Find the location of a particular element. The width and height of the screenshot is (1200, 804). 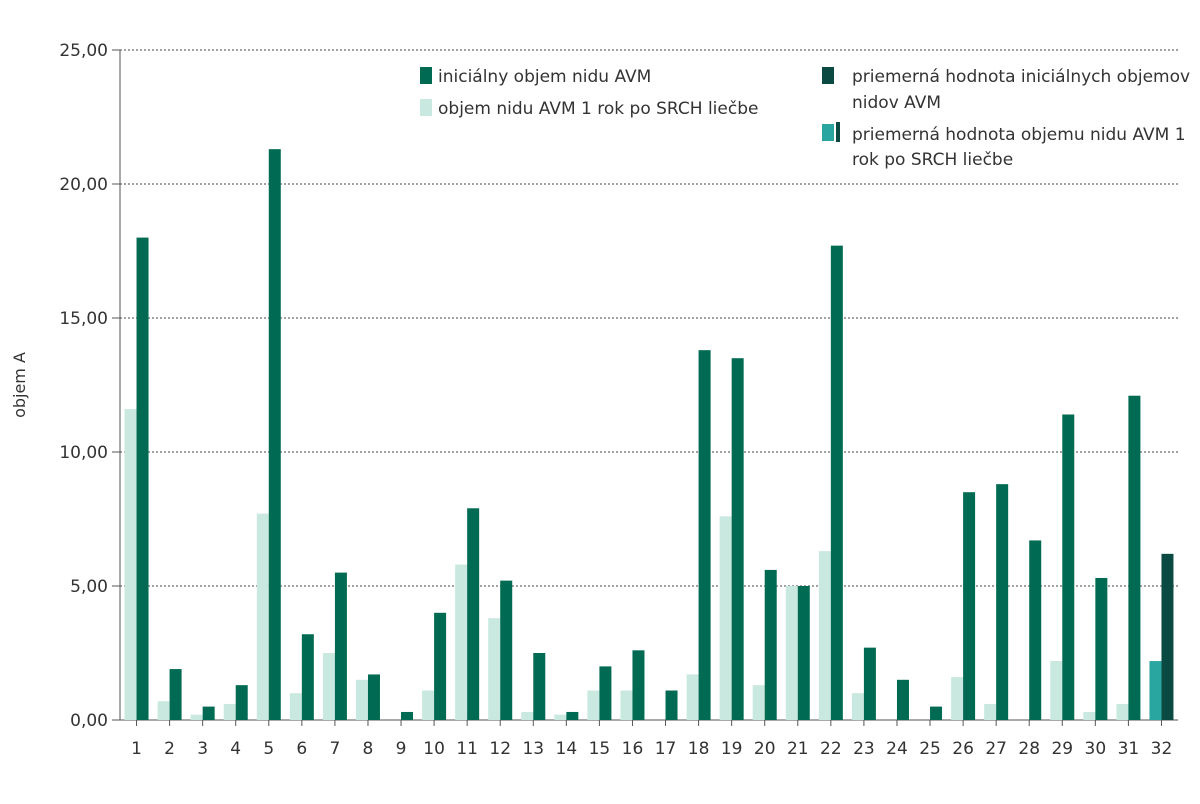

x-tick-label: 23 is located at coordinates (864, 749).